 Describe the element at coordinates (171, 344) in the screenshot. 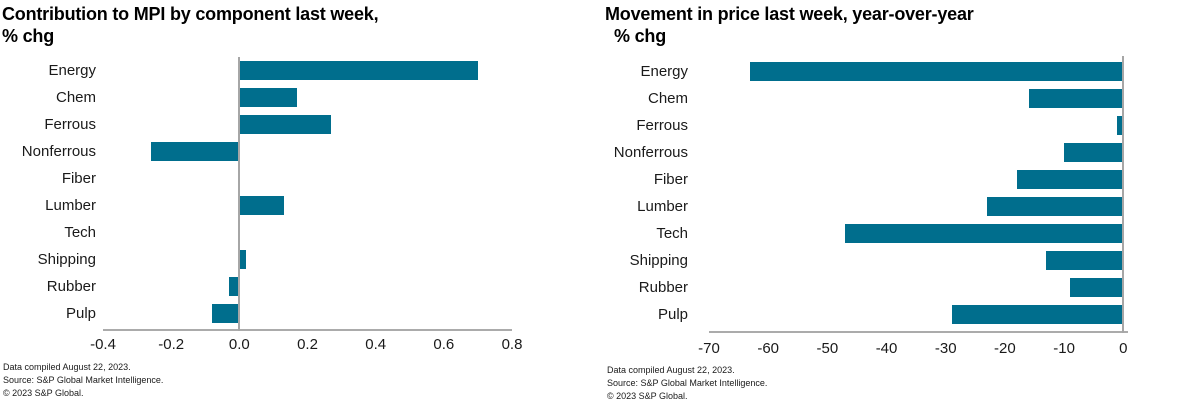

I see `x-tick-label: -0.2` at that location.